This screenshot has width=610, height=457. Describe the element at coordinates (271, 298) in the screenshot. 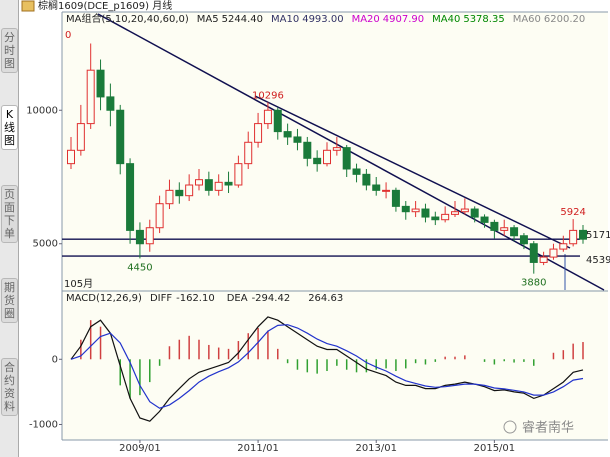

I see `legend-value: -294.42` at that location.